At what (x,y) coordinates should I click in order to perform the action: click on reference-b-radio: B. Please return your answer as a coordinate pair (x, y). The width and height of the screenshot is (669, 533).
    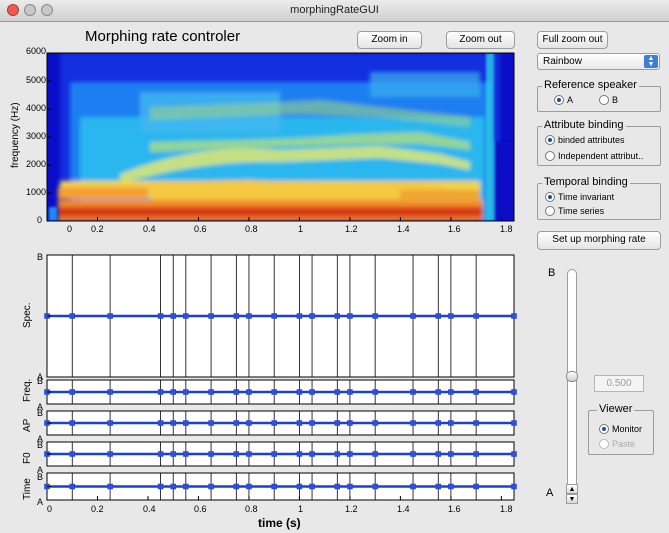
    Looking at the image, I should click on (608, 100).